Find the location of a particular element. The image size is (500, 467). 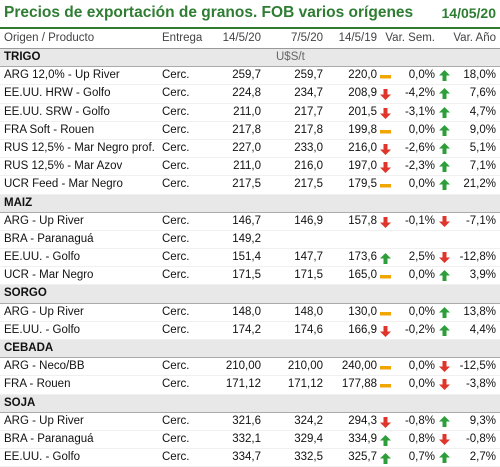

product-name: FRA - Rouen is located at coordinates (37, 384).